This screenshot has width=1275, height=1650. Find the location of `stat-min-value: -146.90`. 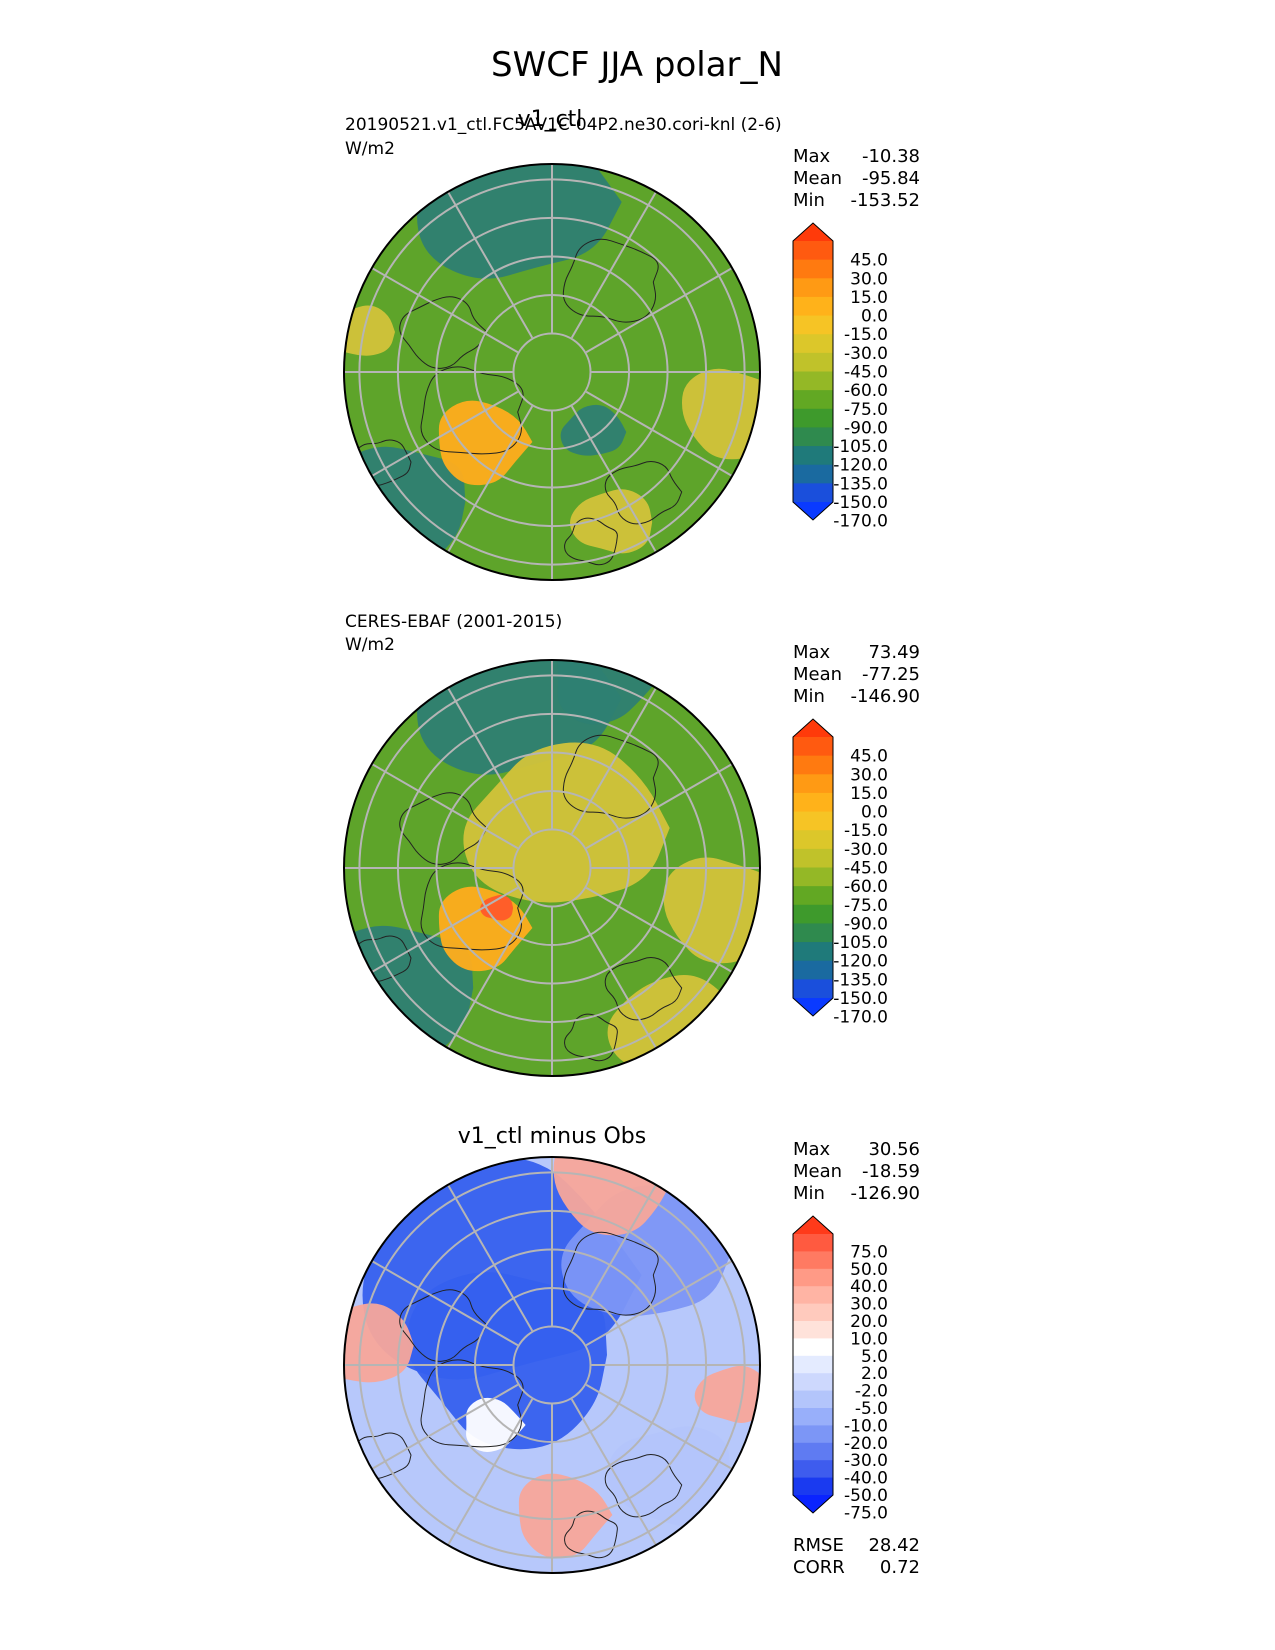

stat-min-value: -146.90 is located at coordinates (885, 696).